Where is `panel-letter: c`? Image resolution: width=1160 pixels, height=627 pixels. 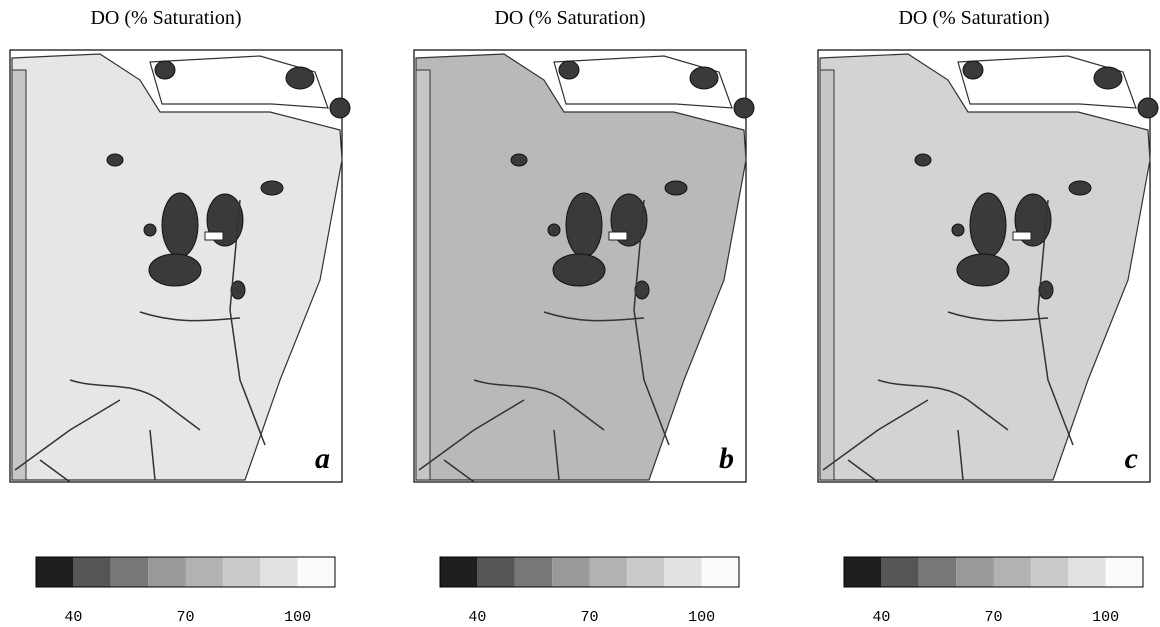
panel-letter: c is located at coordinates (1131, 458).